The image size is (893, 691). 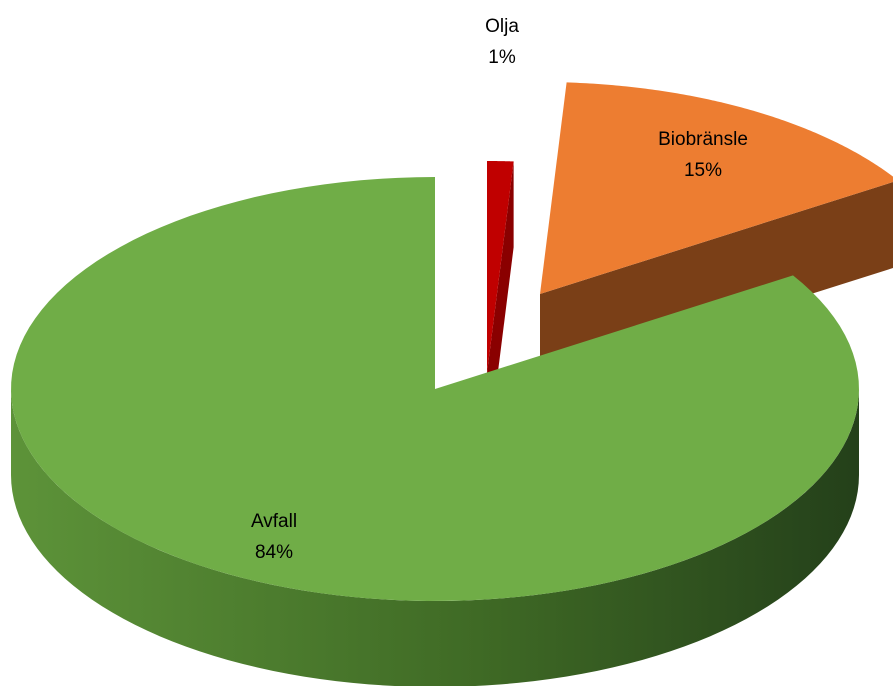 I want to click on slice-label-name: Olja, so click(x=502, y=26).